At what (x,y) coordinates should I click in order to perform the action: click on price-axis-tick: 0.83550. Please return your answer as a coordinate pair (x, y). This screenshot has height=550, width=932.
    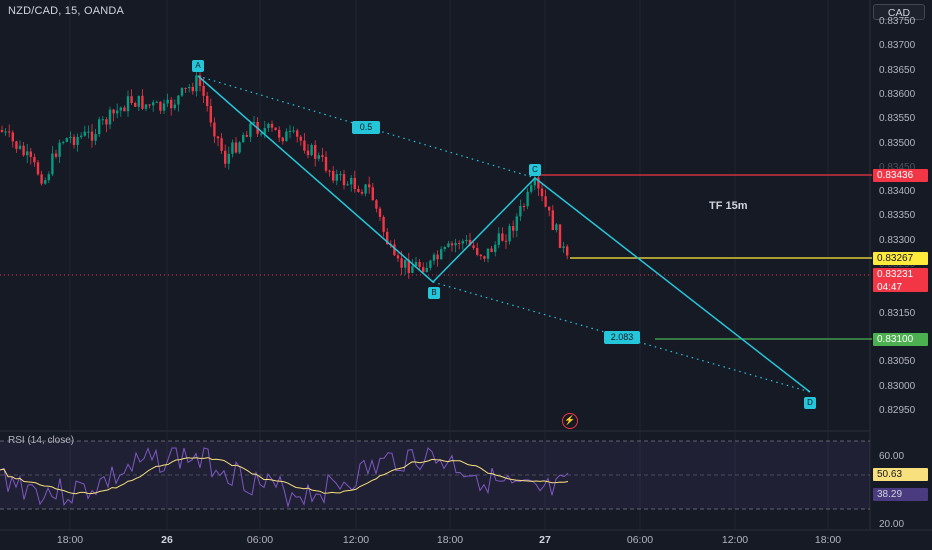
    Looking at the image, I should click on (897, 119).